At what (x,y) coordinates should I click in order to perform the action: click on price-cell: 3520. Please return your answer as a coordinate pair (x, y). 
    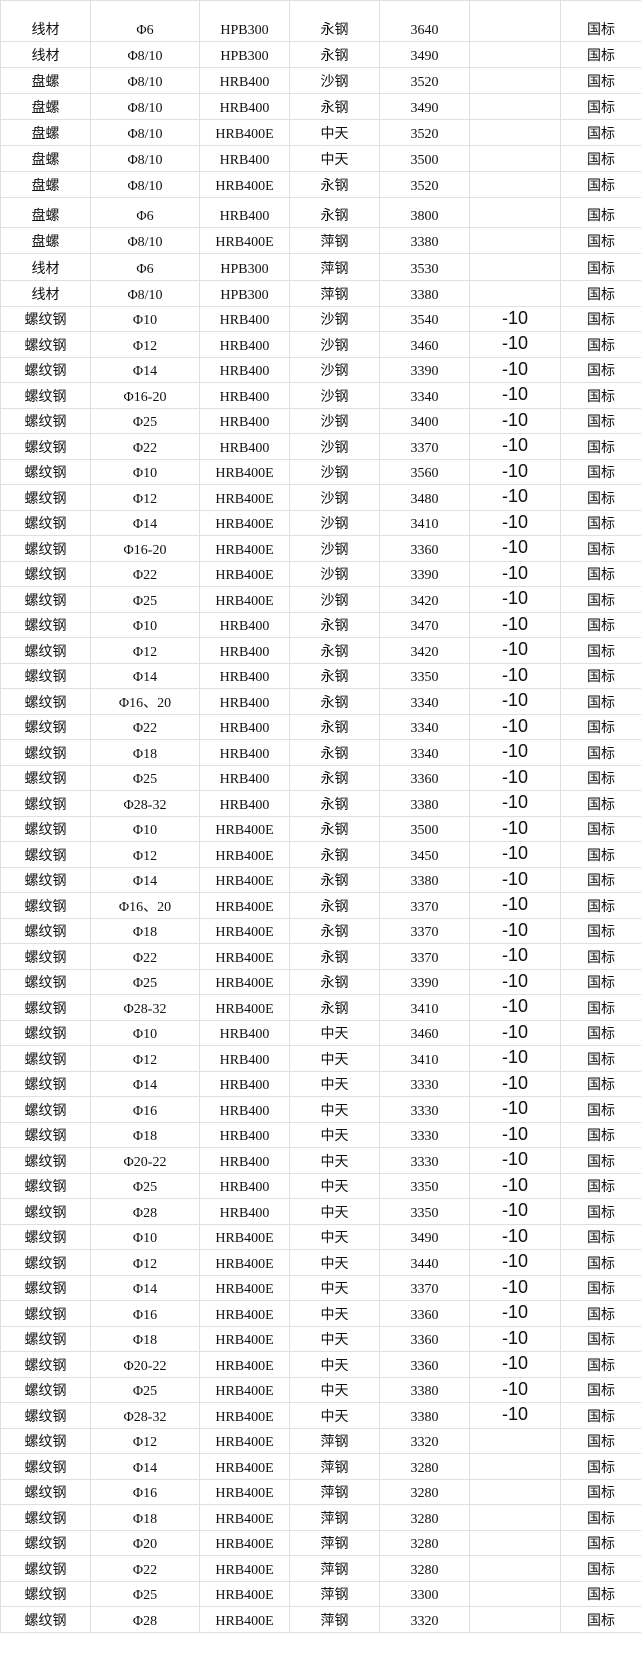
    Looking at the image, I should click on (424, 80).